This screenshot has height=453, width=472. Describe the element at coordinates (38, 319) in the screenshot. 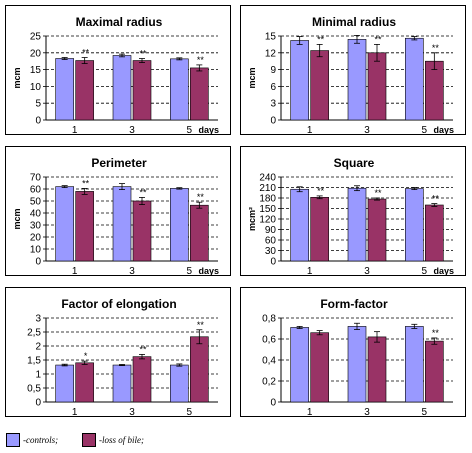

I see `y-tick-label: 3` at that location.